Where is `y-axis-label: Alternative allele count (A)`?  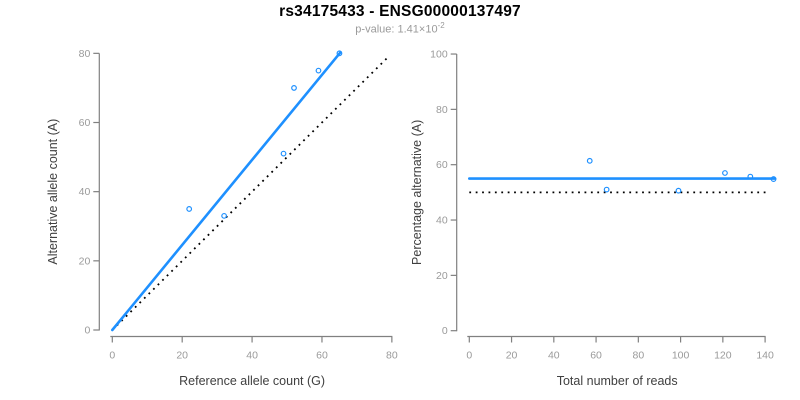
y-axis-label: Alternative allele count (A) is located at coordinates (53, 192).